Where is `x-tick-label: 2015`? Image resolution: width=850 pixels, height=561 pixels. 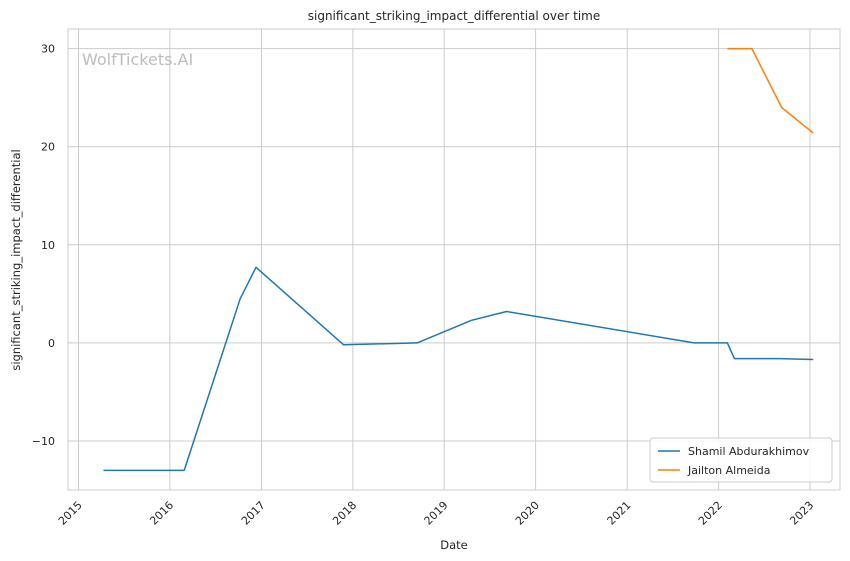 x-tick-label: 2015 is located at coordinates (70, 513).